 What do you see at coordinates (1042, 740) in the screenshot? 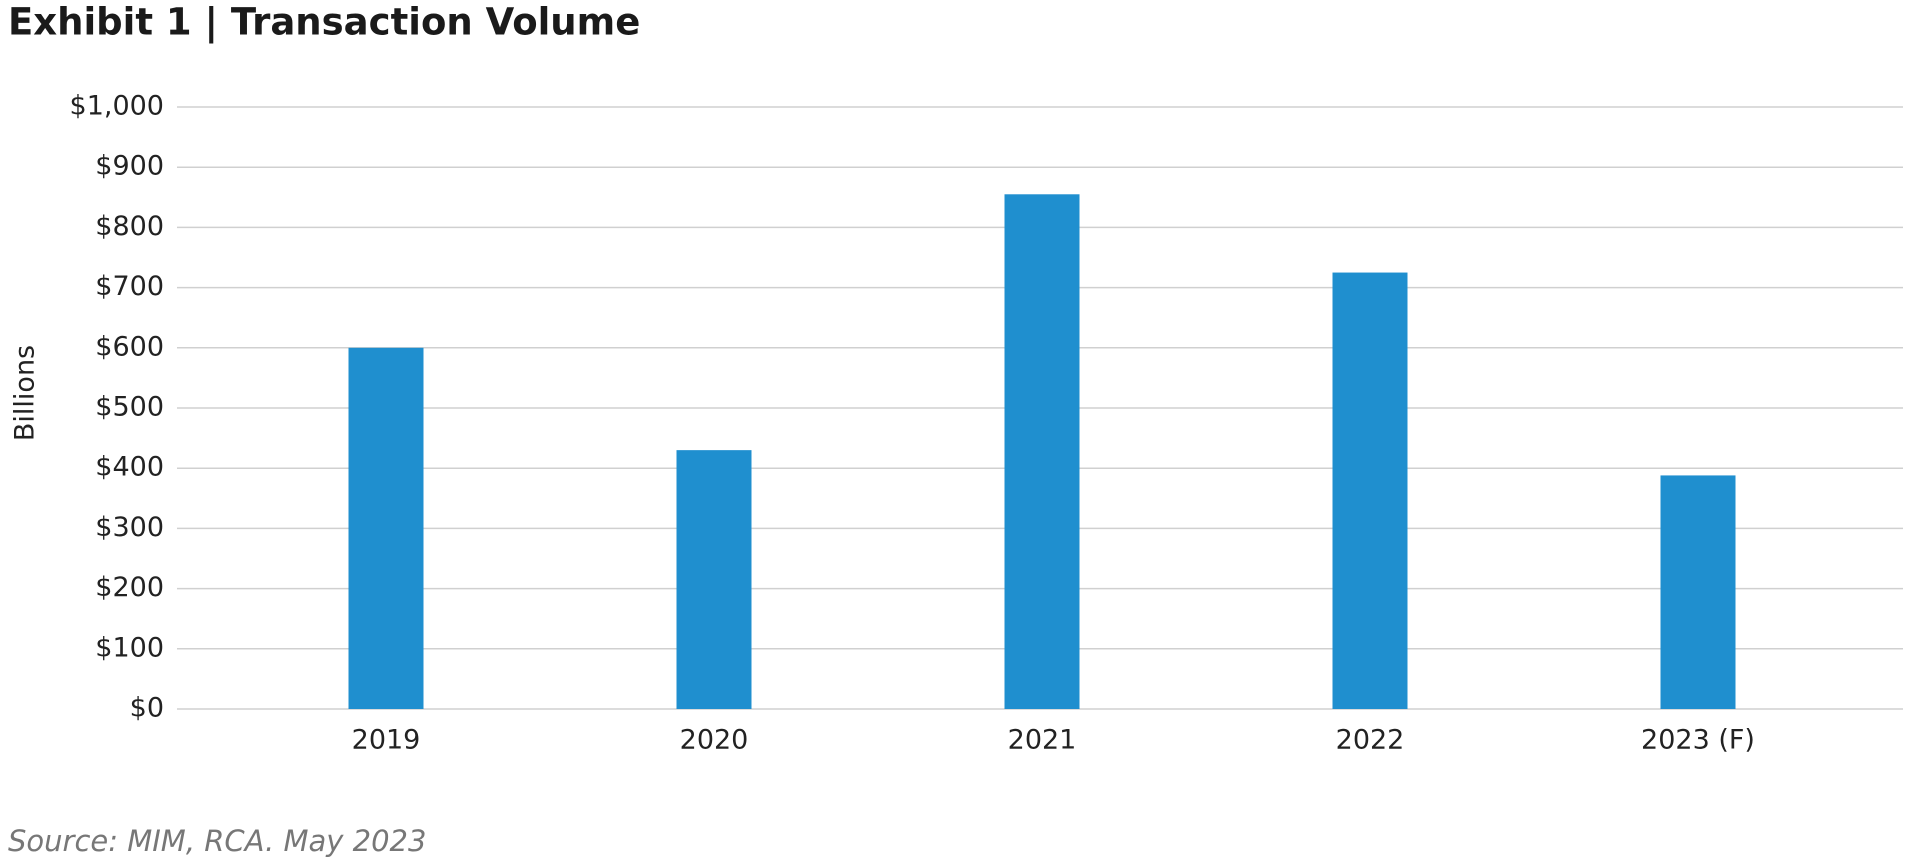
I see `x-tick-label: 2021` at bounding box center [1042, 740].